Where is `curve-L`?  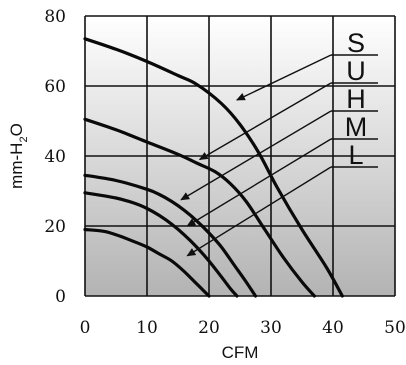 curve-L is located at coordinates (147, 262).